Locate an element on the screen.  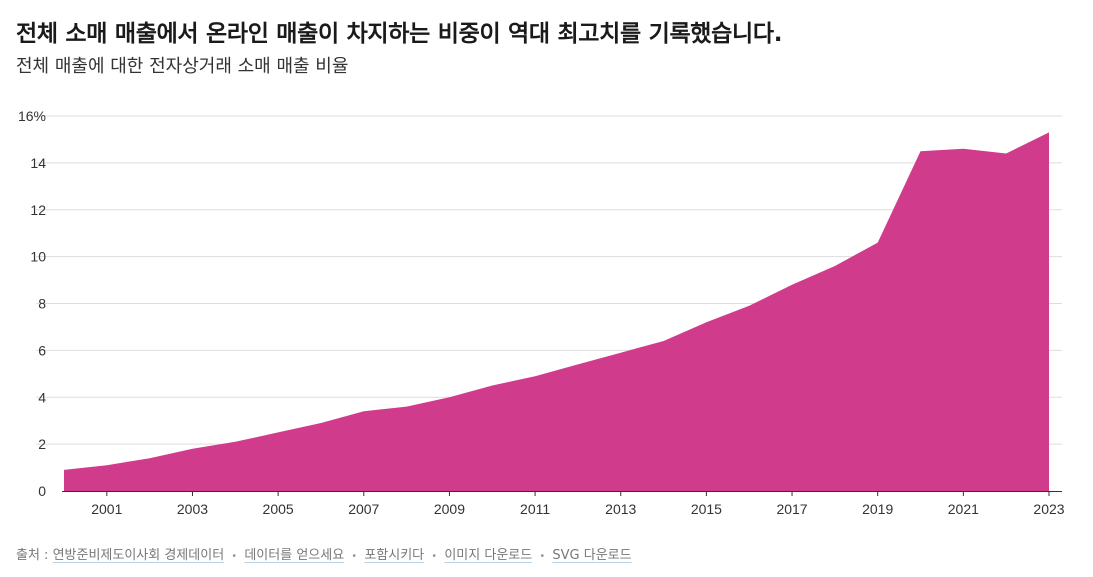
y-tick-label: 10 is located at coordinates (38, 257).